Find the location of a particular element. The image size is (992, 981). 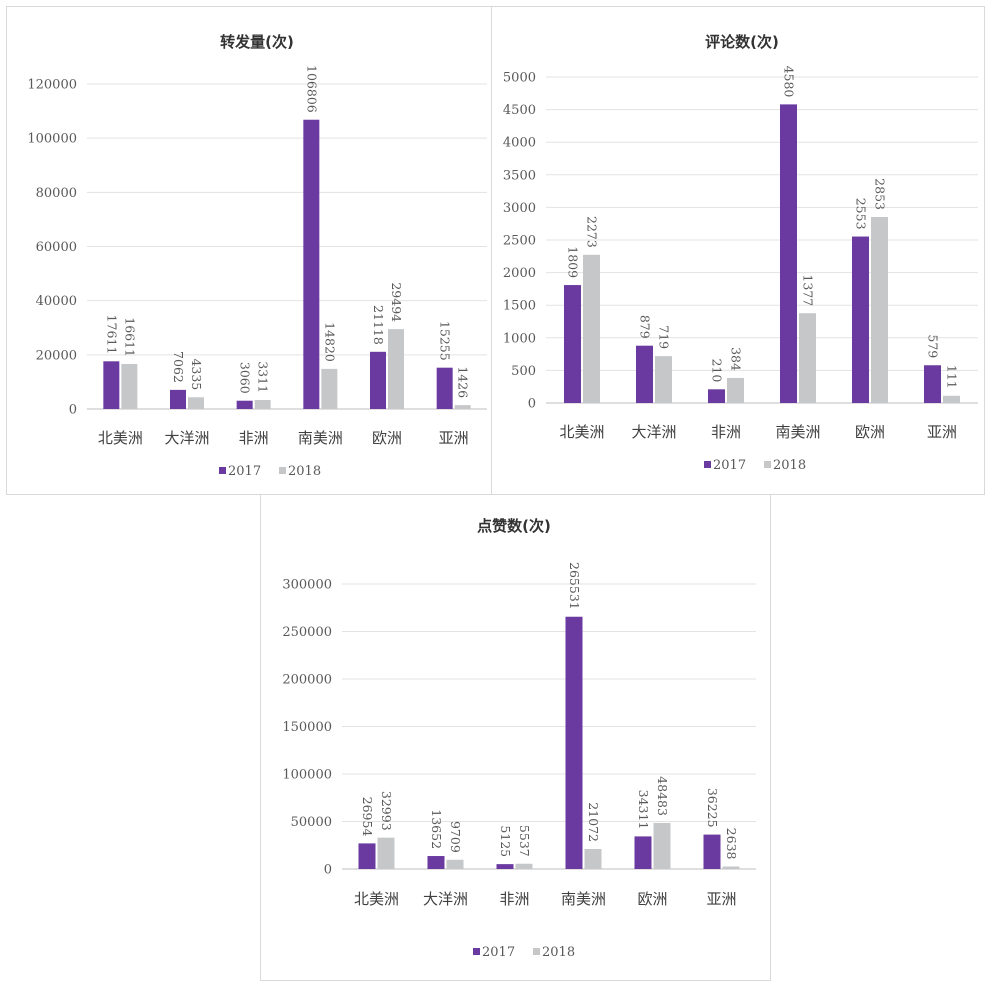

data-label-2017: 2553 is located at coordinates (861, 214).